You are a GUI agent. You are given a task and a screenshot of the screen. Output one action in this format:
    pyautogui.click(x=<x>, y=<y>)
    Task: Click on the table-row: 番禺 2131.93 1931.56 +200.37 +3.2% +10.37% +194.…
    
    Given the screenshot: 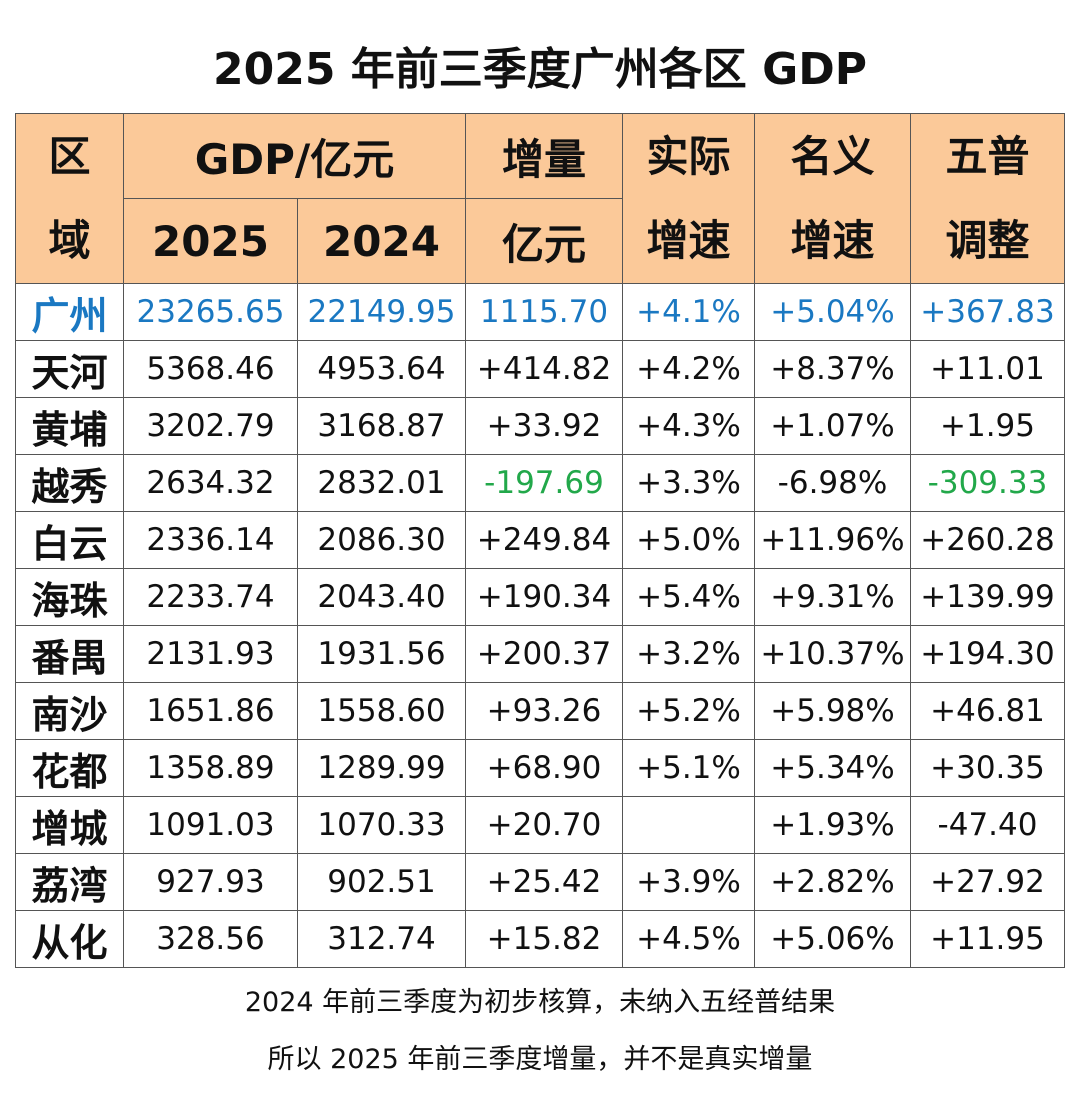 What is the action you would take?
    pyautogui.click(x=540, y=654)
    